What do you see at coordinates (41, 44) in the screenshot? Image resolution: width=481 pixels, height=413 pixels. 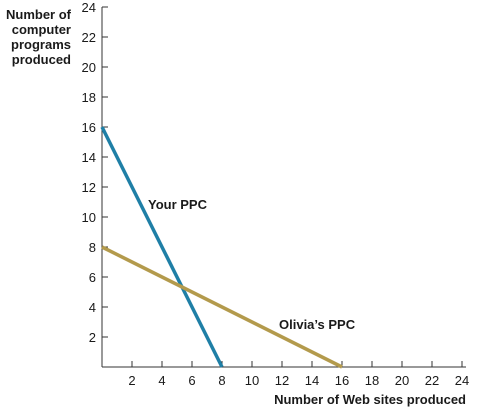 I see `y-axis-title-line: programs` at bounding box center [41, 44].